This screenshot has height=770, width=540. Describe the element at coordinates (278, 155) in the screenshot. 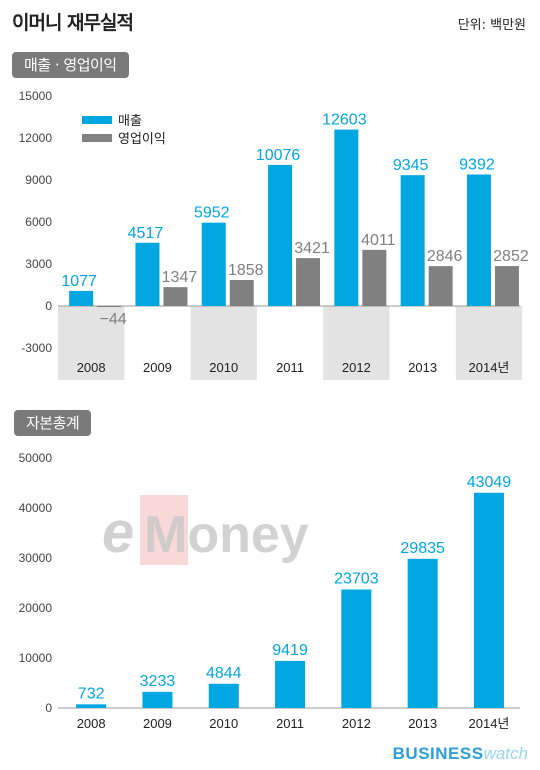

I see `revenue-value-label: 10076` at that location.